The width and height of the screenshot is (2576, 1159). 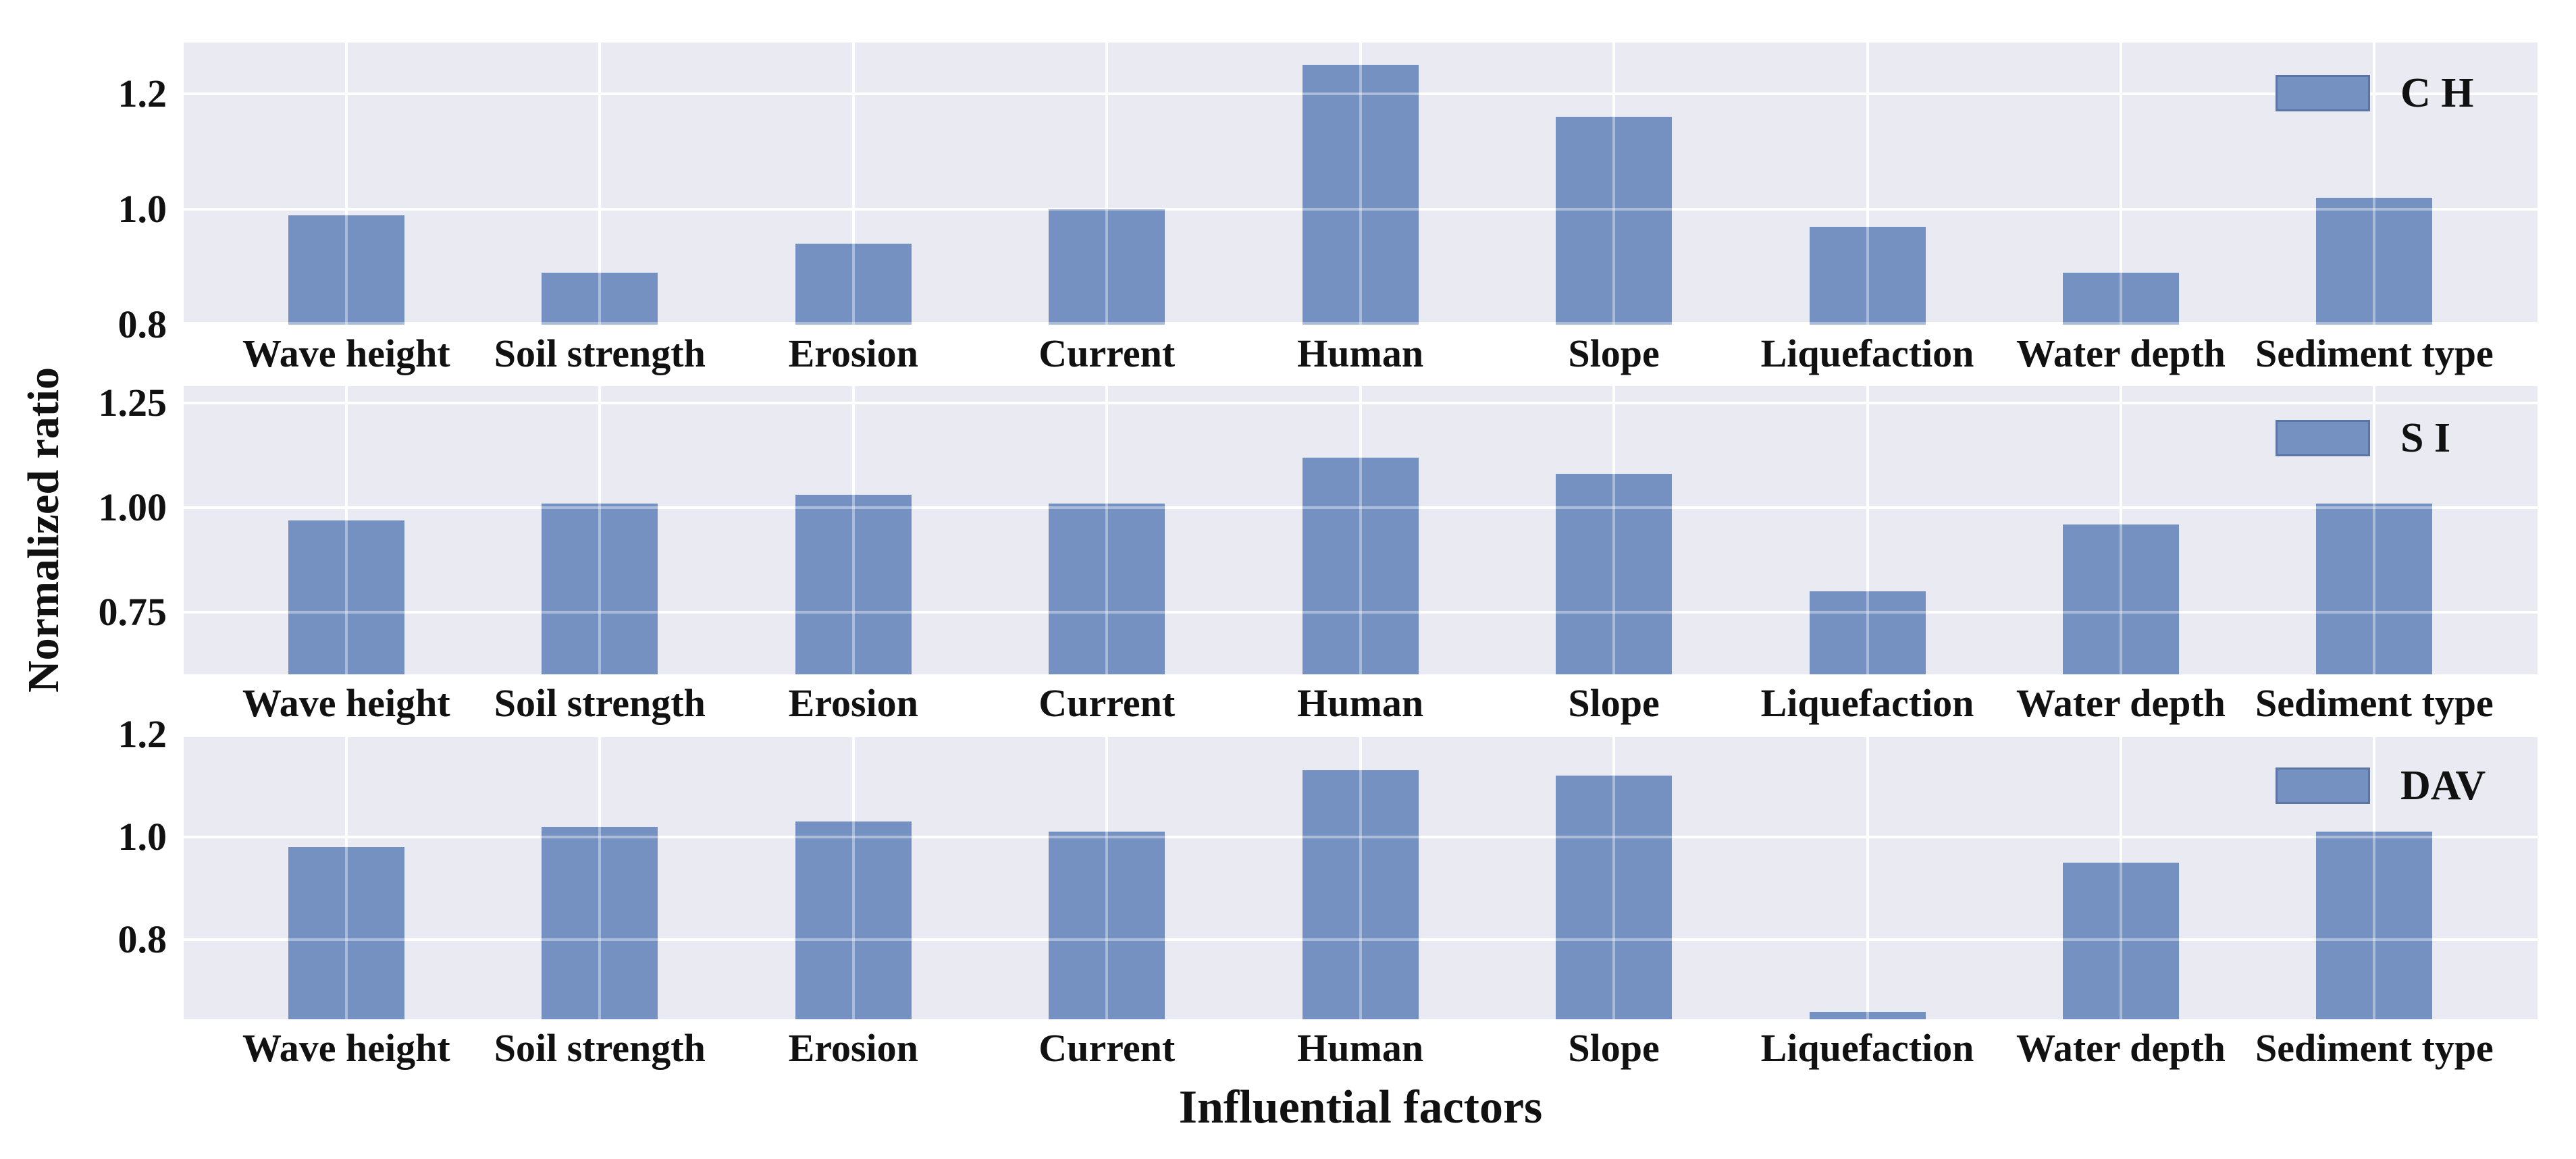 I want to click on legend-label: C H, so click(x=2437, y=93).